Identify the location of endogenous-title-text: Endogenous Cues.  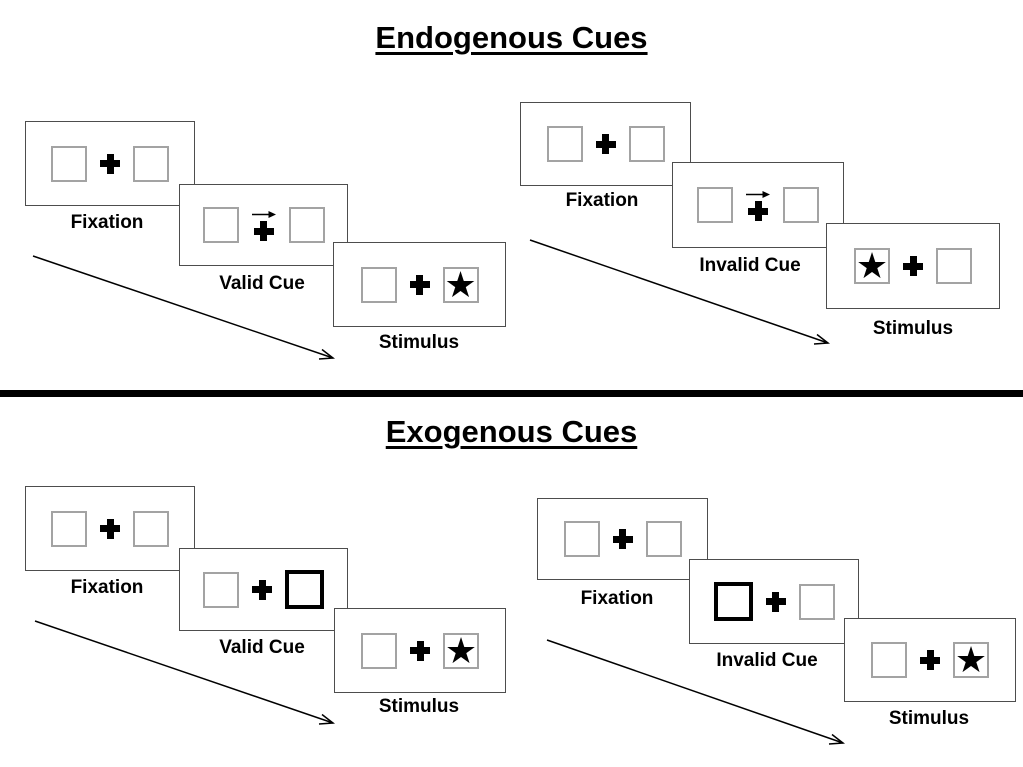
(511, 37).